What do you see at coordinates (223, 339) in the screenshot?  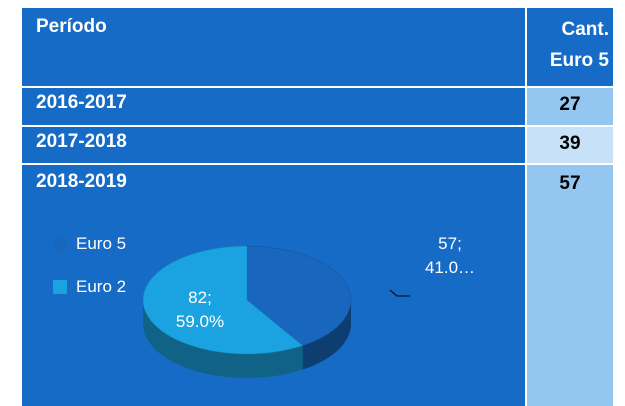 I see `pie-side` at bounding box center [223, 339].